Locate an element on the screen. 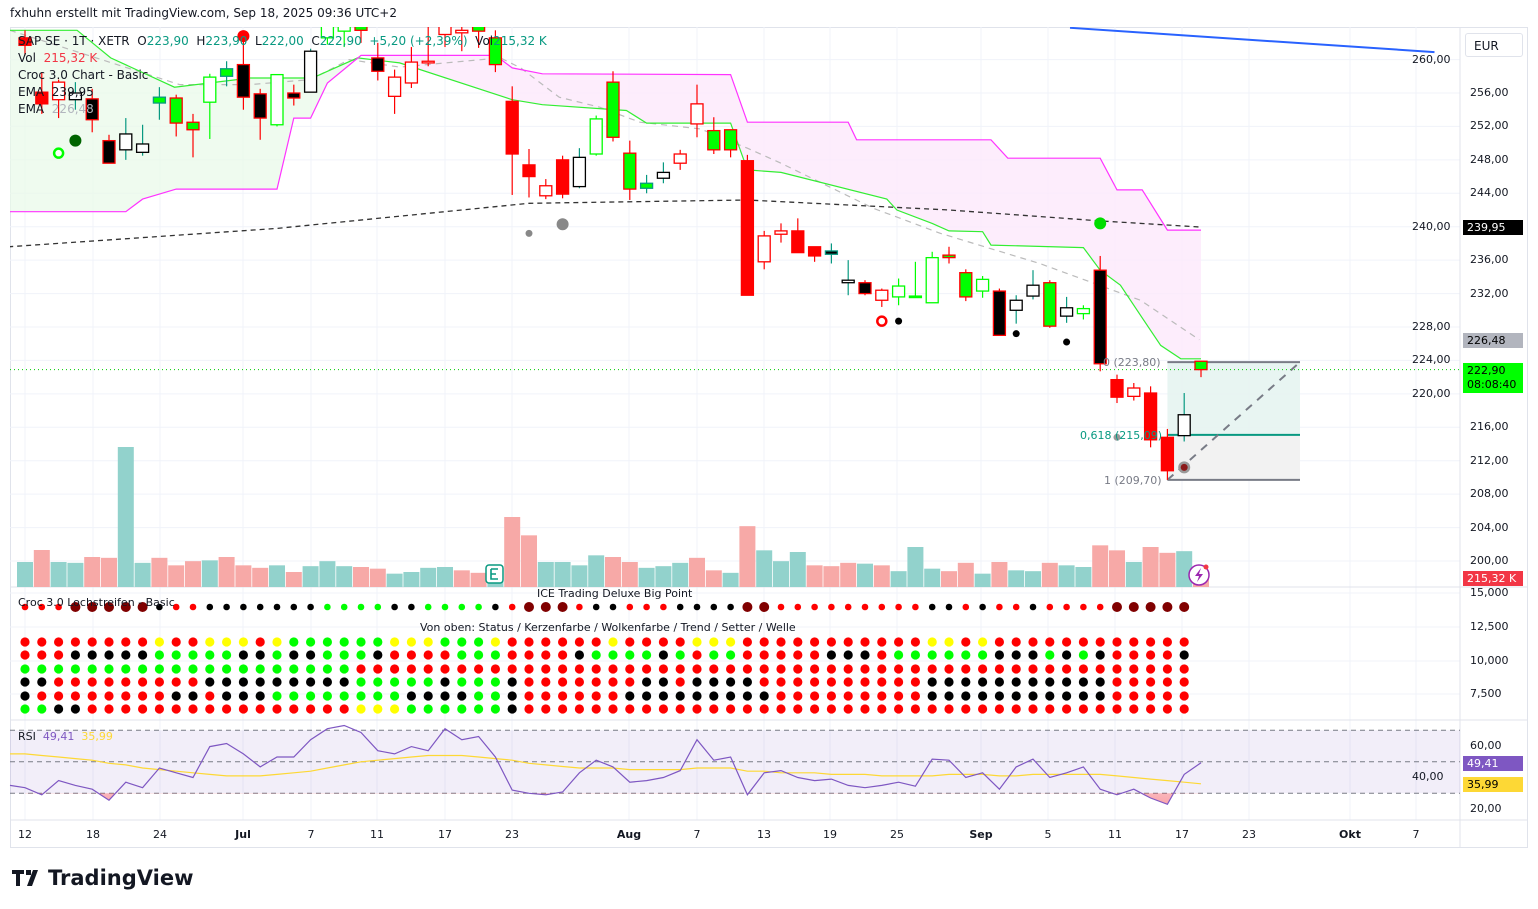  ema-long-label: EMA is located at coordinates (31, 92).